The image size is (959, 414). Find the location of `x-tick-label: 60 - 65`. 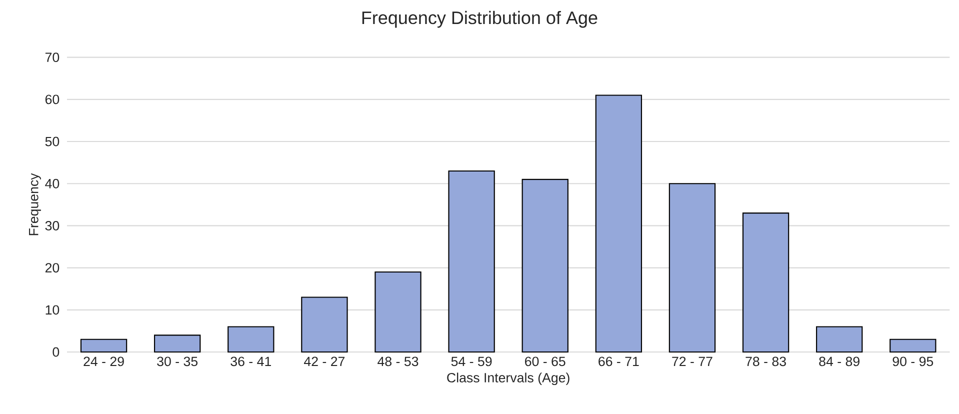

x-tick-label: 60 - 65 is located at coordinates (545, 361).